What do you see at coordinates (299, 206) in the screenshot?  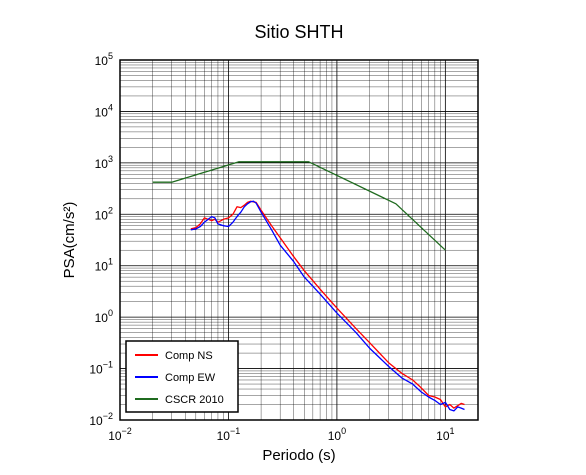 I see `series-line-cscr-2010` at bounding box center [299, 206].